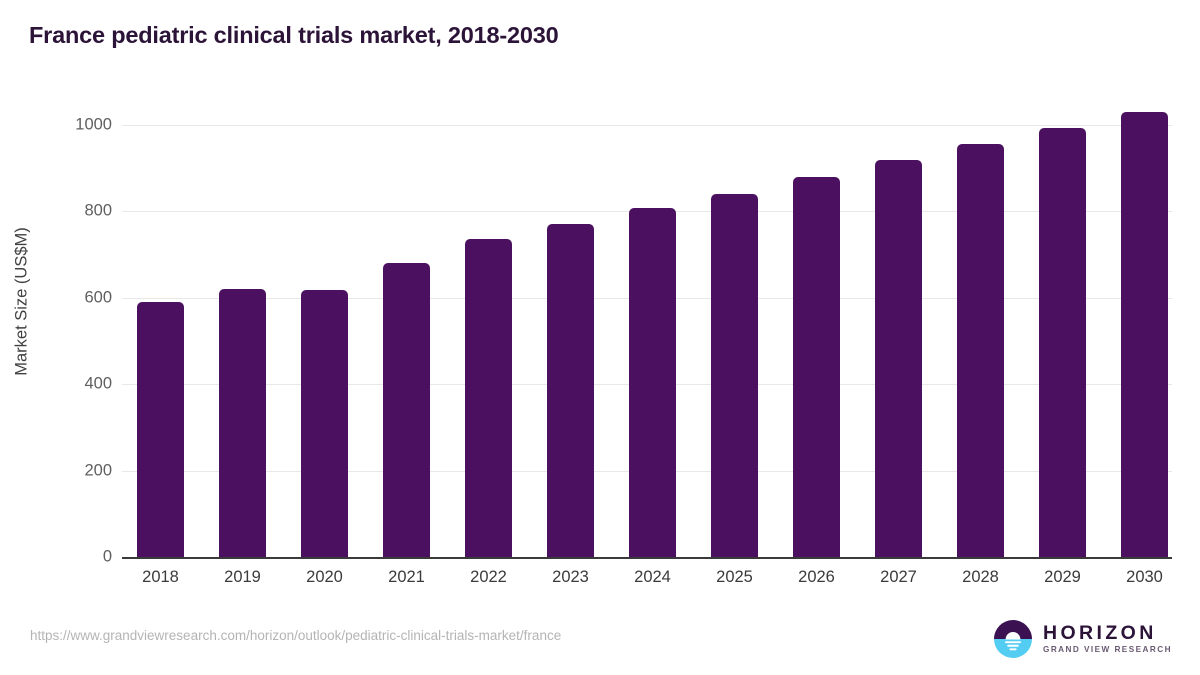 Image resolution: width=1200 pixels, height=675 pixels. I want to click on y-axis-tick-label: 0, so click(107, 556).